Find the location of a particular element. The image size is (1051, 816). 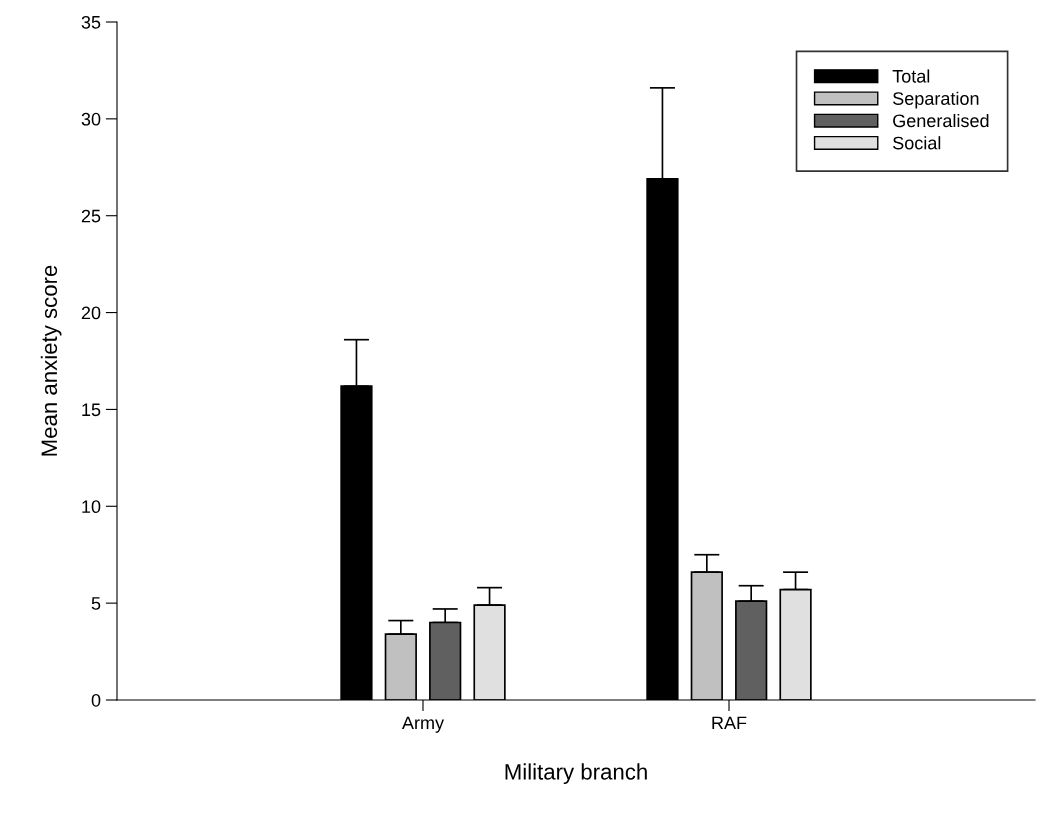

y-tick-label: 15 is located at coordinates (91, 410).